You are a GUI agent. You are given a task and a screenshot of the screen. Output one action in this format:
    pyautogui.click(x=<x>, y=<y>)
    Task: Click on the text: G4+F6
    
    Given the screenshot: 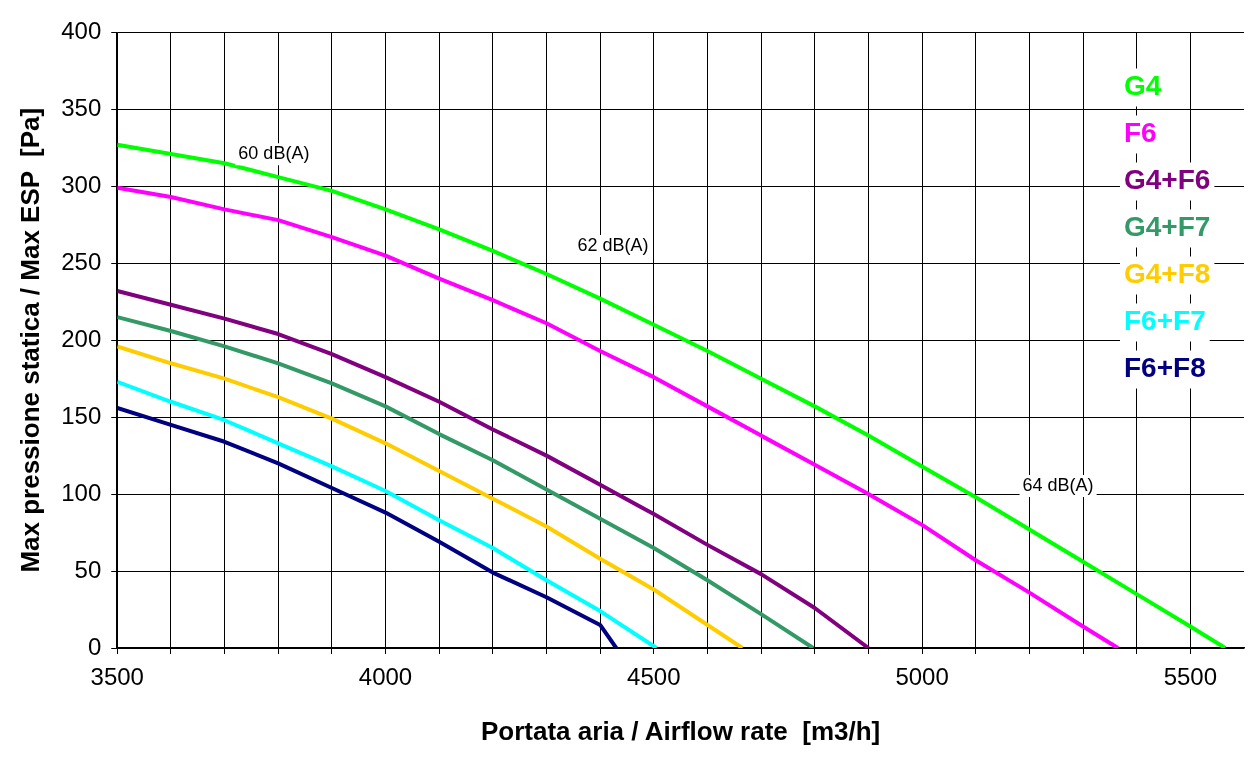 What is the action you would take?
    pyautogui.click(x=1167, y=180)
    